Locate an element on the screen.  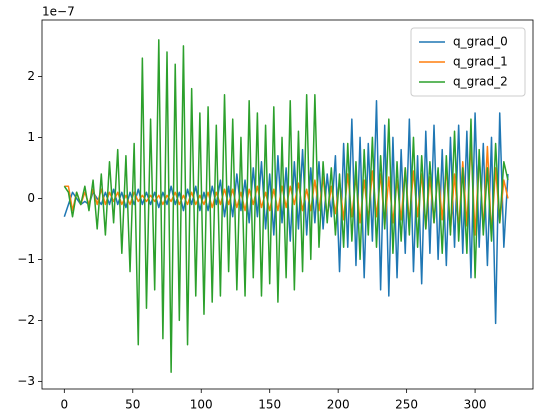
y-tick-label: −1 is located at coordinates (26, 259).